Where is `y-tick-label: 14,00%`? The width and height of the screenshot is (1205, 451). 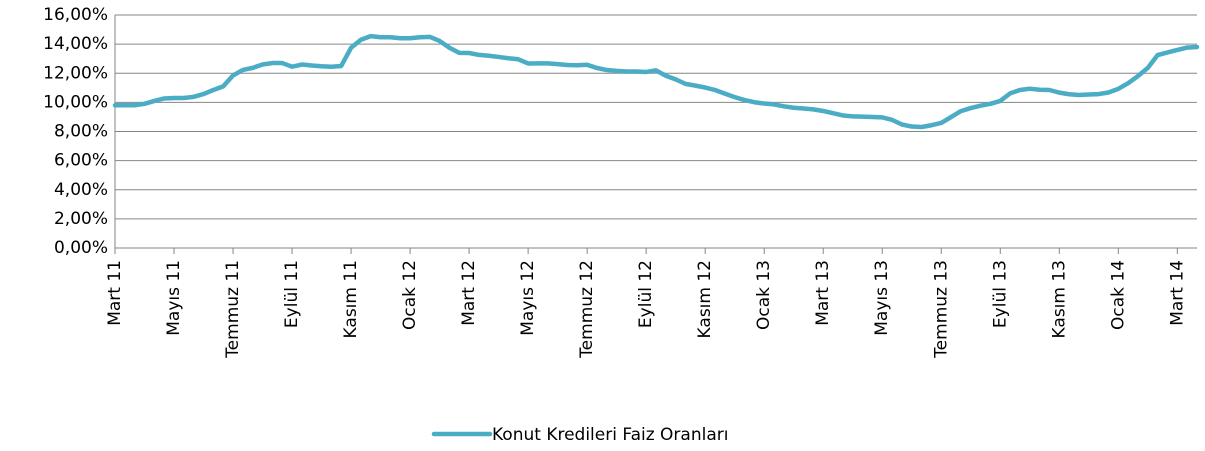 y-tick-label: 14,00% is located at coordinates (75, 44).